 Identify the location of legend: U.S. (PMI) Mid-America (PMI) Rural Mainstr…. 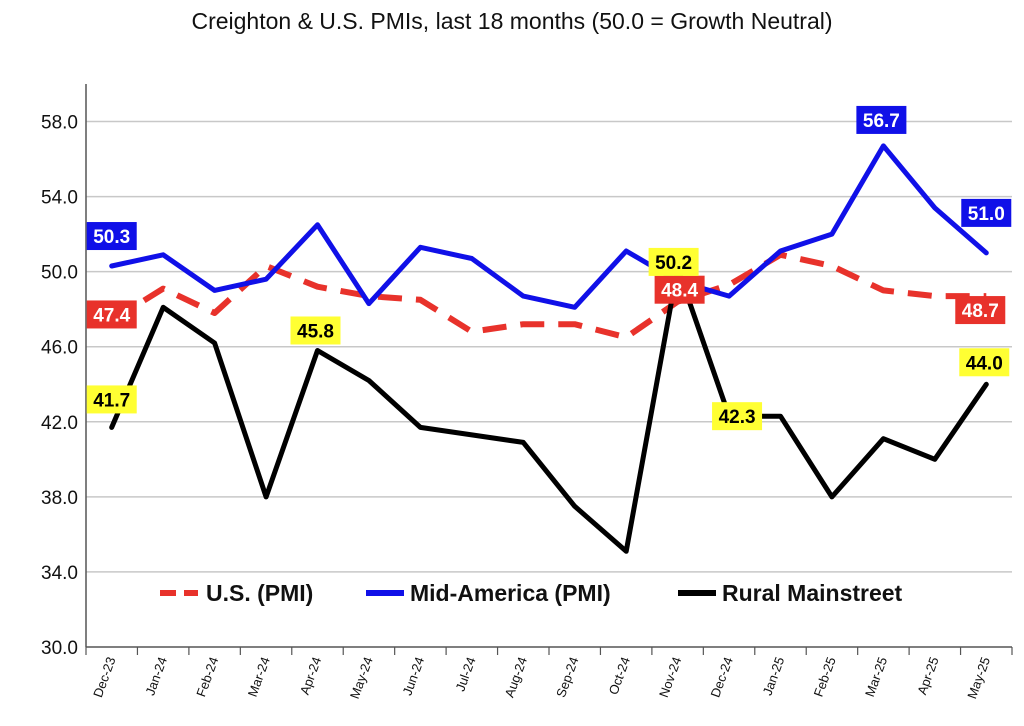
(531, 593).